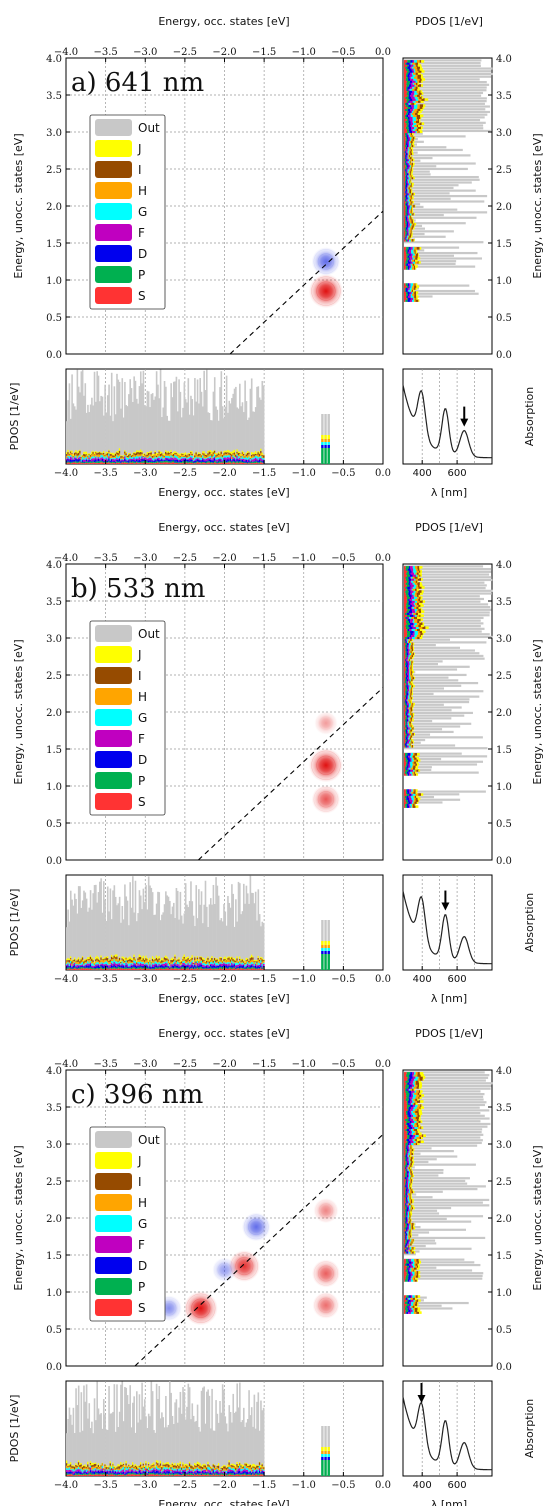  Describe the element at coordinates (54, 96) in the screenshot. I see `y-tick-label: 3.5` at that location.